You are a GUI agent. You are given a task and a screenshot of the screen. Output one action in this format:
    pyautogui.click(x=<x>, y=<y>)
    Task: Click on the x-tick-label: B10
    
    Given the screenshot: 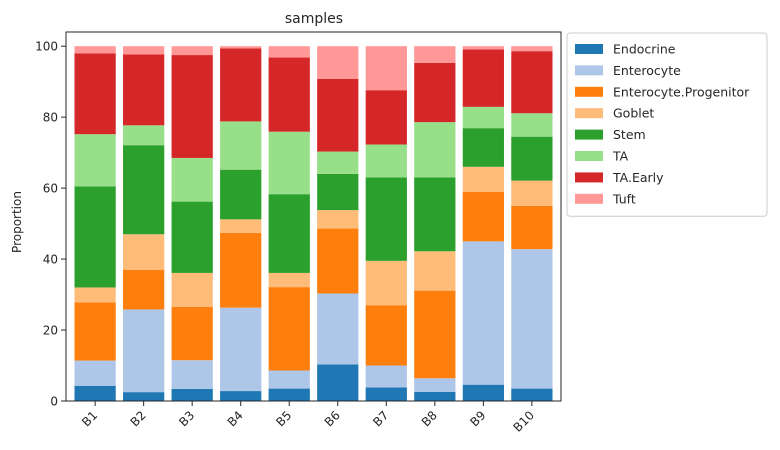 What is the action you would take?
    pyautogui.click(x=523, y=421)
    